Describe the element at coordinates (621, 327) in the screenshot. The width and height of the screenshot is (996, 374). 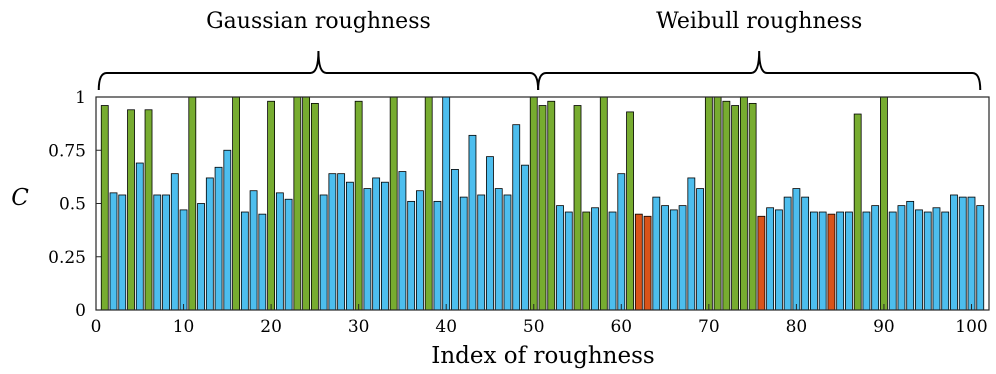
I see `x-tick-label: 60` at that location.